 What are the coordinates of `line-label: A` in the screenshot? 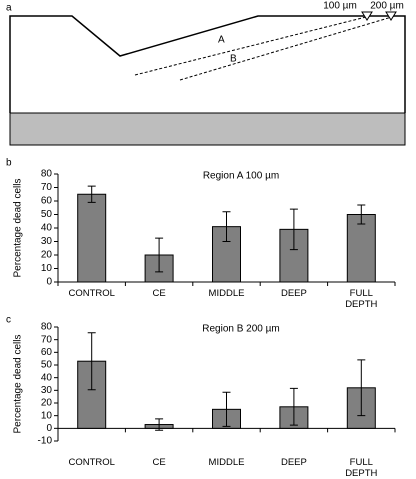 It's located at (221, 40).